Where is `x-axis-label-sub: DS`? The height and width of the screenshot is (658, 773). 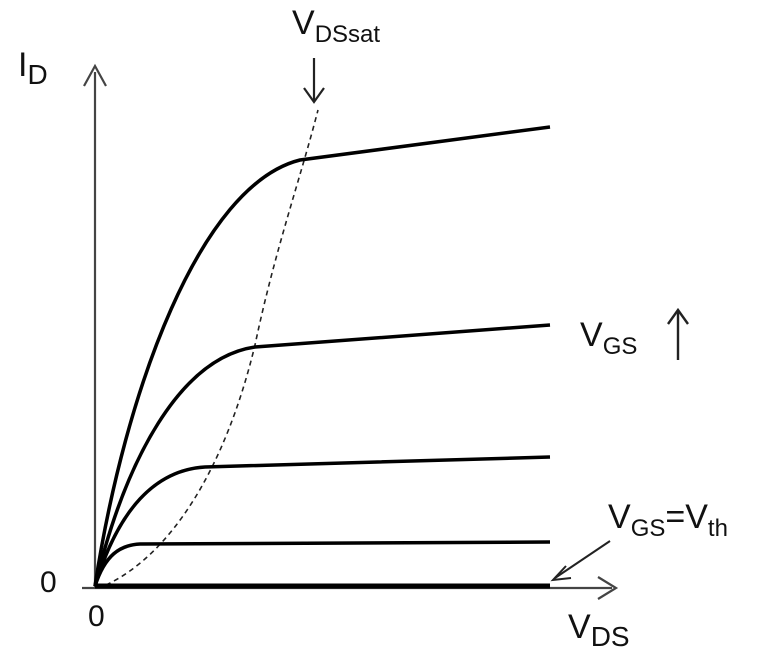 x-axis-label-sub: DS is located at coordinates (610, 636).